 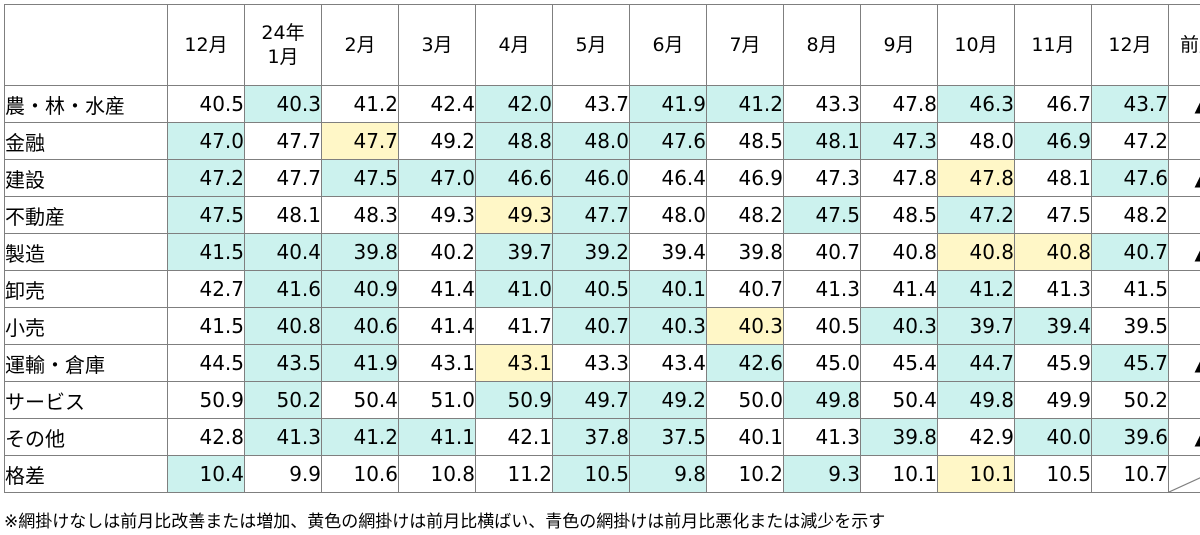 I want to click on value-cell: 40.7, so click(x=745, y=289).